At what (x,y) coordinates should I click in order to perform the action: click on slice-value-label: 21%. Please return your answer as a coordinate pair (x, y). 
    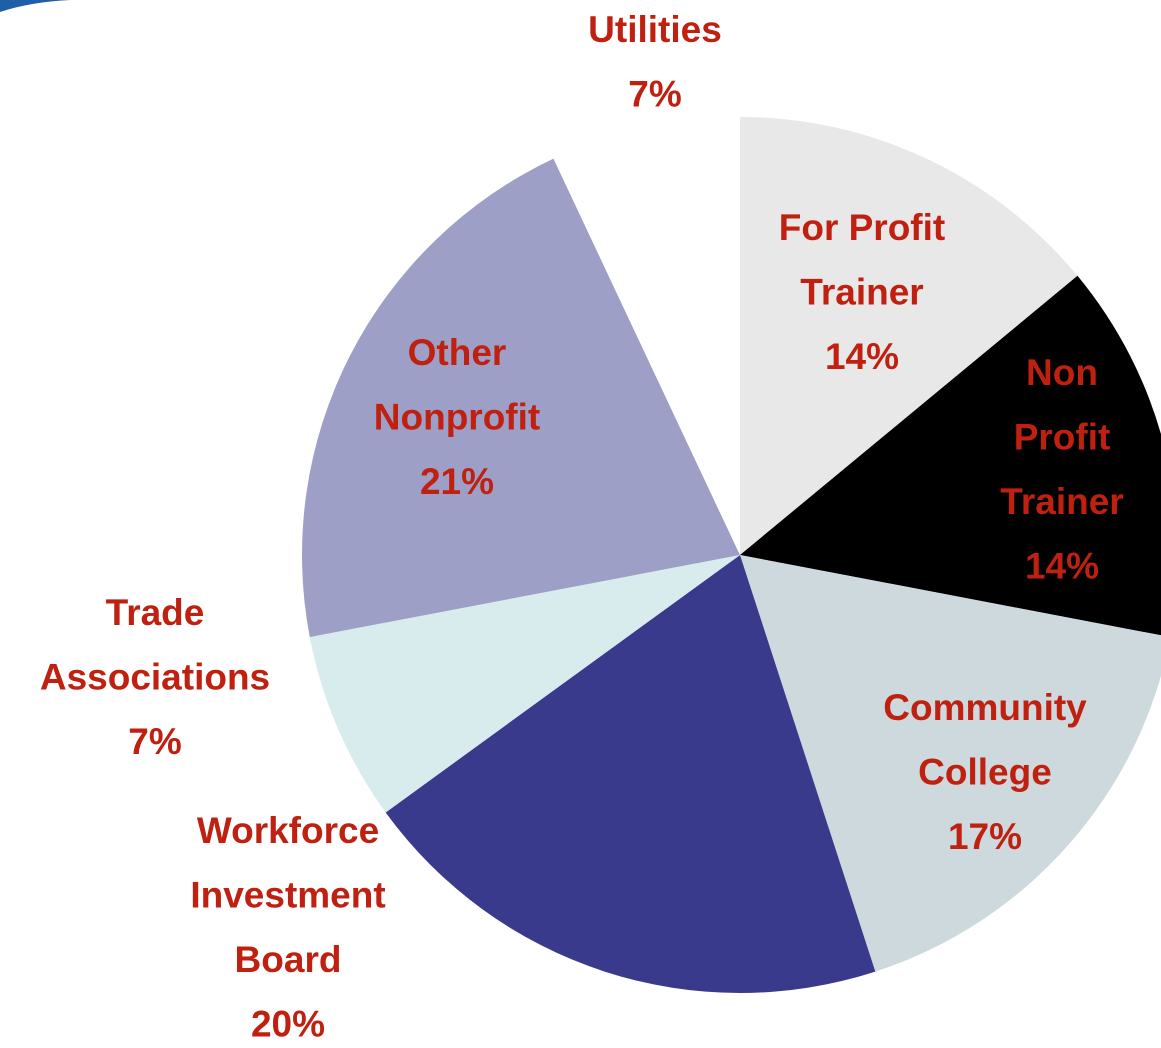
    Looking at the image, I should click on (457, 481).